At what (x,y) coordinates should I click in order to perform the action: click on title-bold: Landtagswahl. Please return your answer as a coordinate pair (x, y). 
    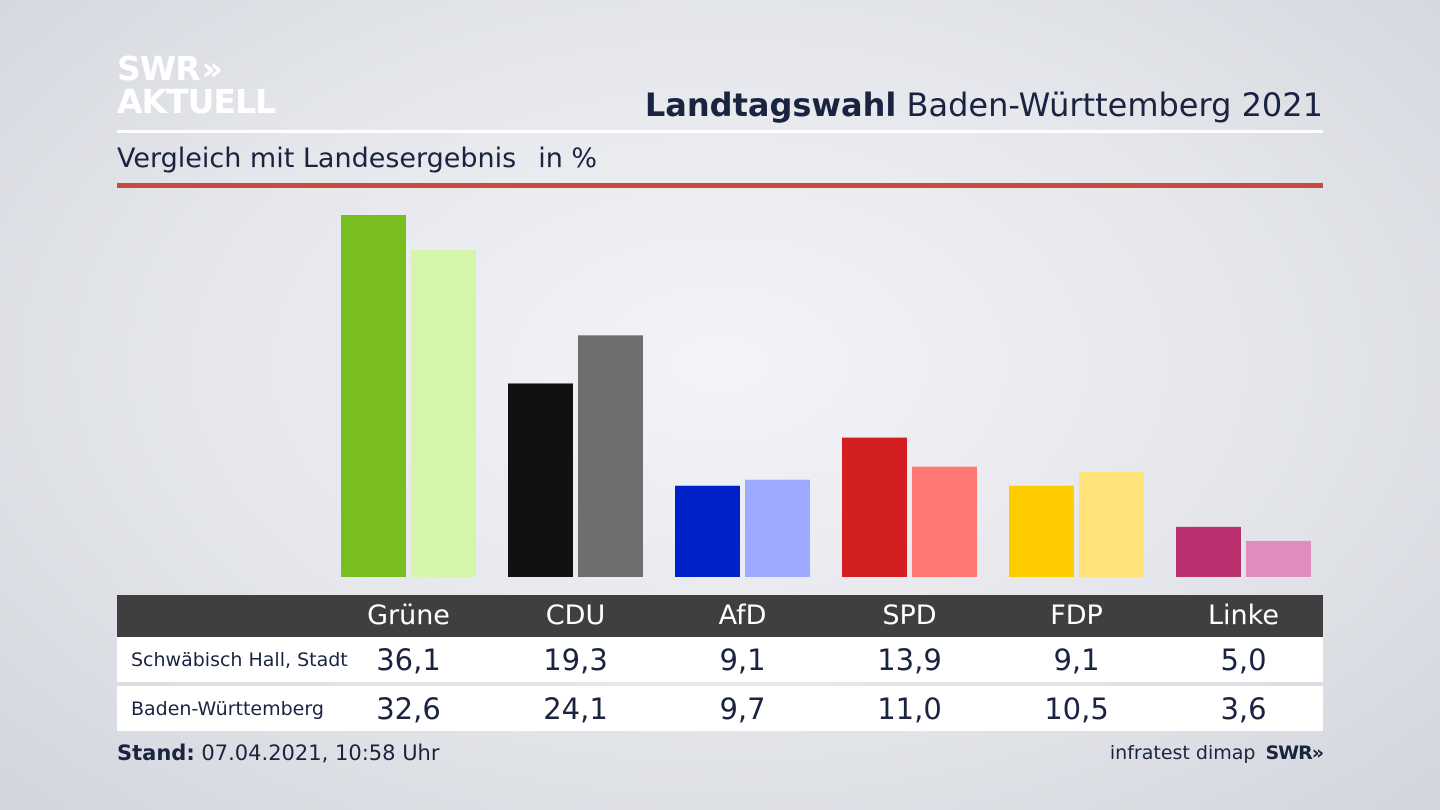
    Looking at the image, I should click on (770, 105).